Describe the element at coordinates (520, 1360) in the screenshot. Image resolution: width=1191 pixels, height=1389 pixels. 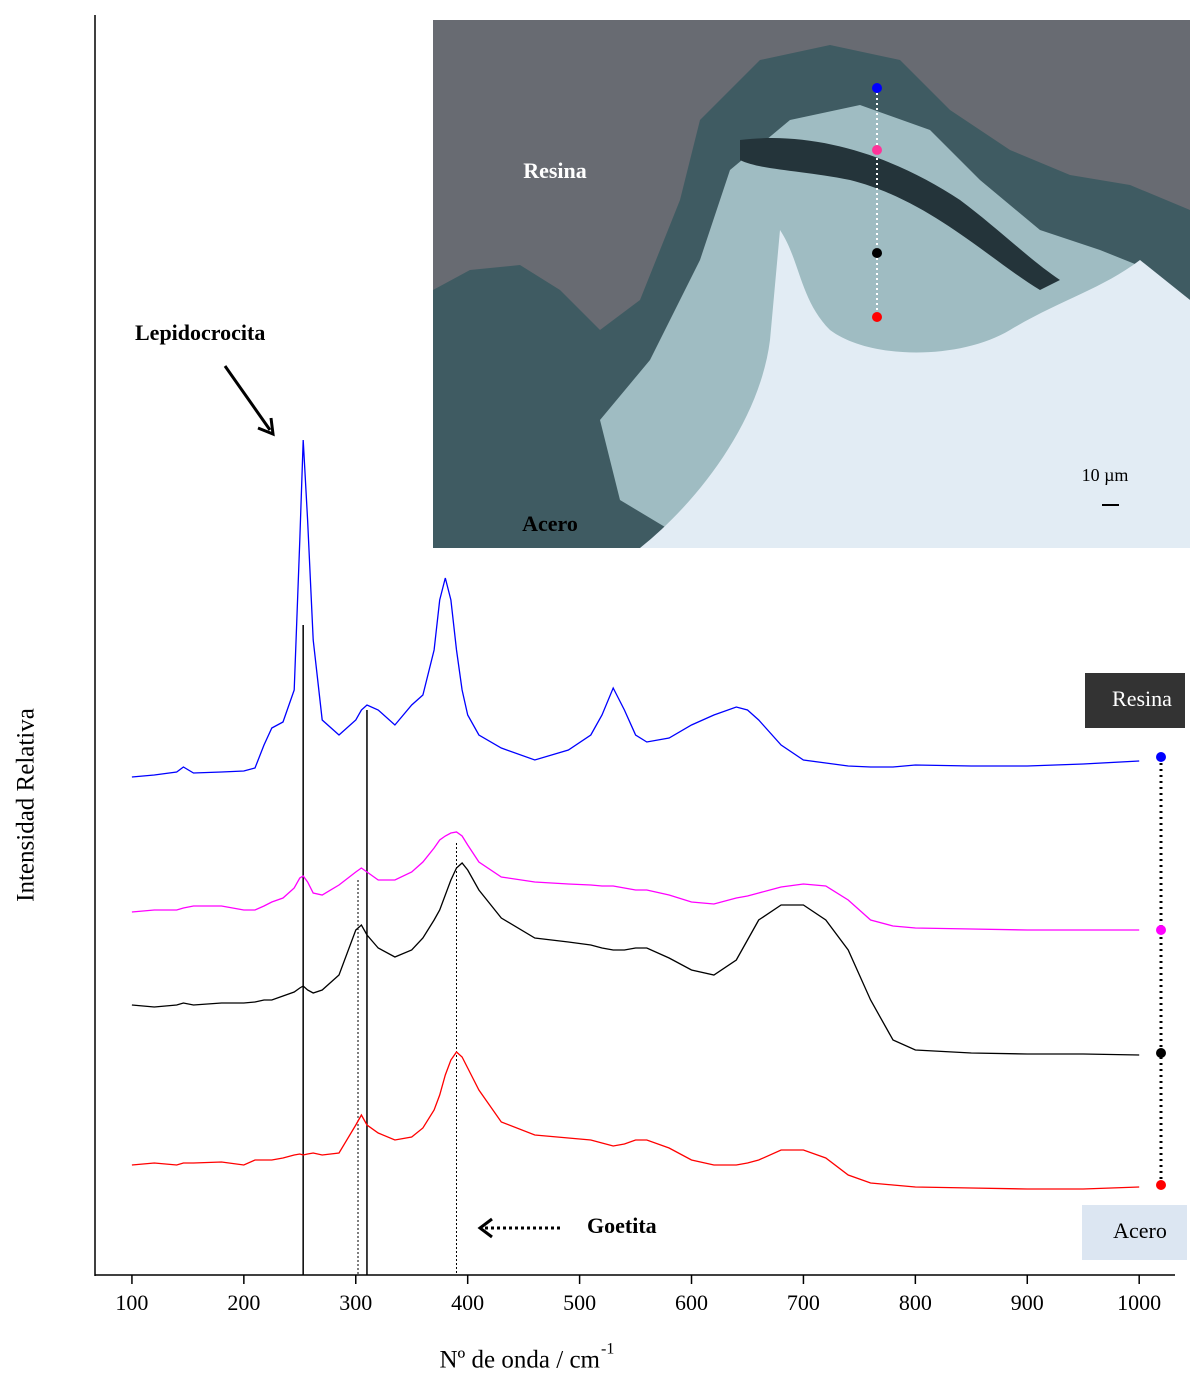
I see `x-axis-label: Nº de onda / cm` at that location.